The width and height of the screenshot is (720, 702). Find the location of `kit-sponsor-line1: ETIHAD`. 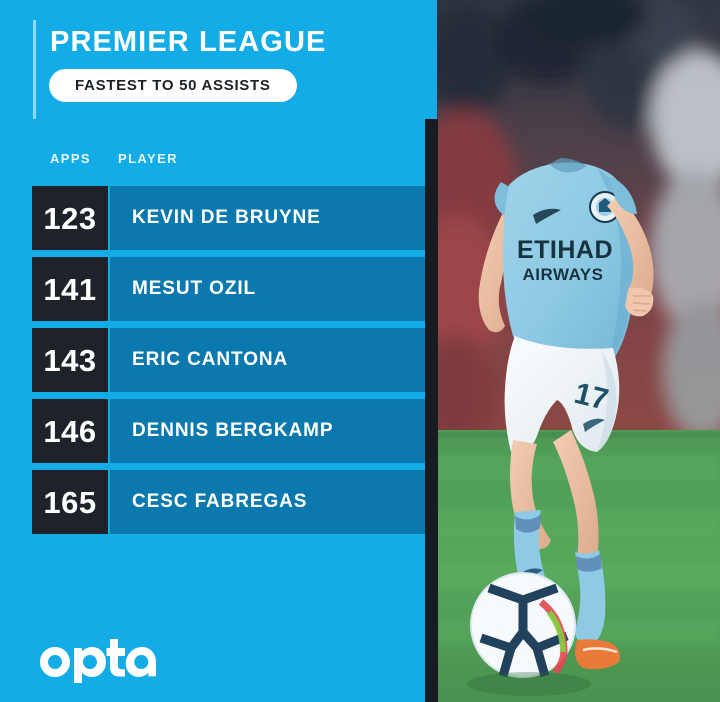

kit-sponsor-line1: ETIHAD is located at coordinates (565, 250).